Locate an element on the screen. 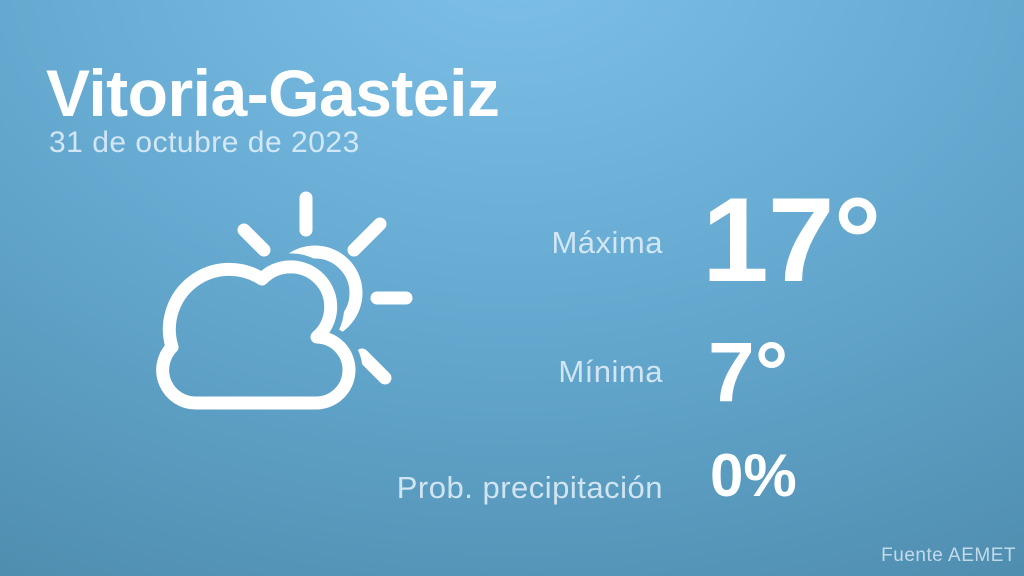 This screenshot has width=1024, height=576. source-attribution: Fuente AEMET is located at coordinates (948, 555).